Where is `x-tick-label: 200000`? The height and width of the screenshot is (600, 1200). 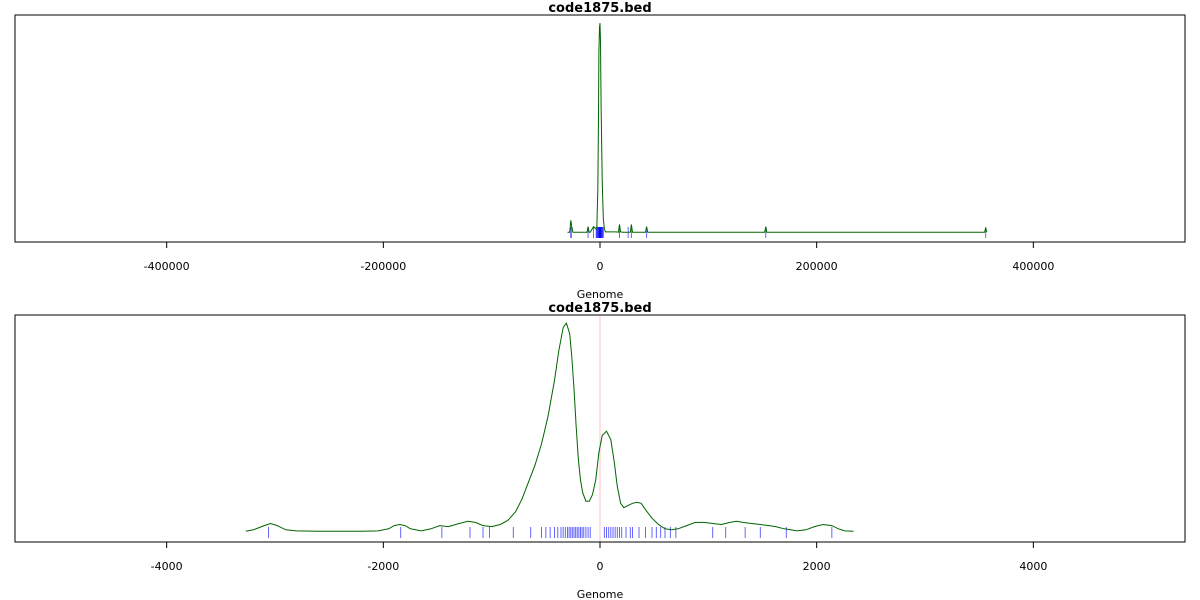 x-tick-label: 200000 is located at coordinates (817, 266).